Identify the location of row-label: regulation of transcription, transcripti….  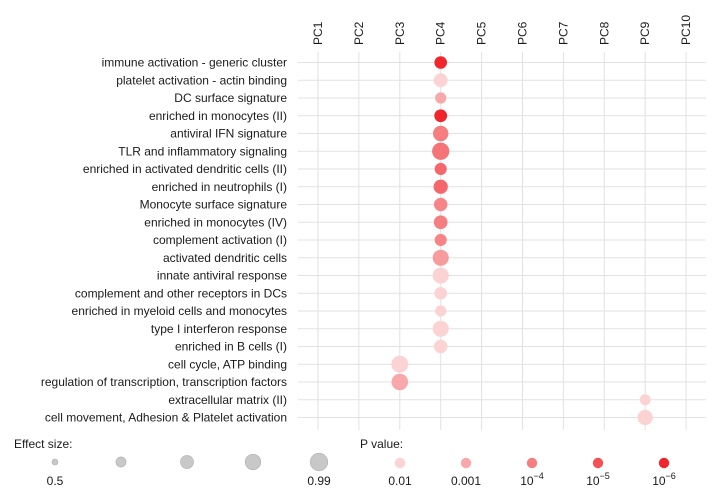
(164, 382).